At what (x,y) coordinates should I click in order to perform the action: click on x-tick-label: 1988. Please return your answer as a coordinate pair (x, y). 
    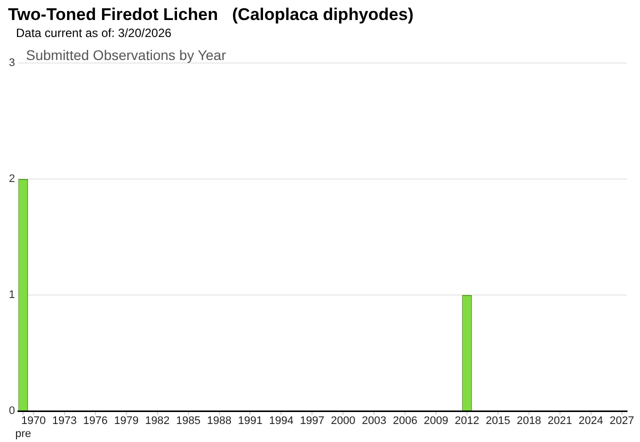
    Looking at the image, I should click on (219, 421).